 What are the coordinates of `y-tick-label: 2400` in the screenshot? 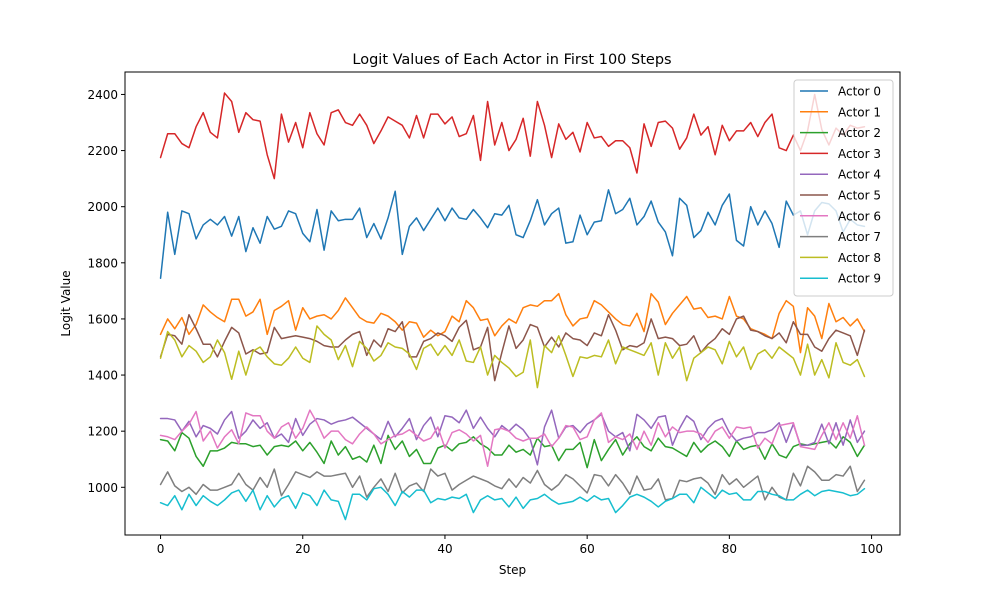 It's located at (102, 95).